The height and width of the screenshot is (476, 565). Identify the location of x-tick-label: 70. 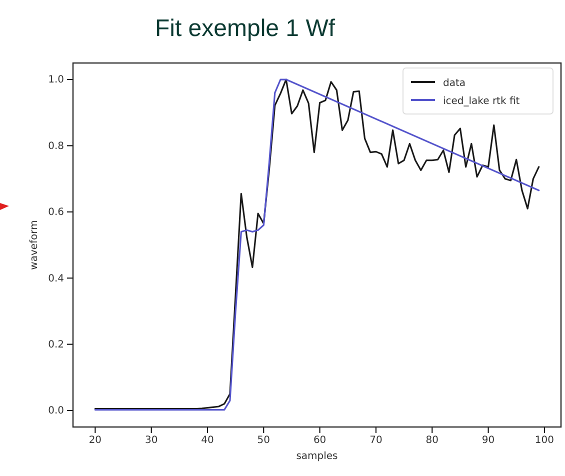
(376, 440).